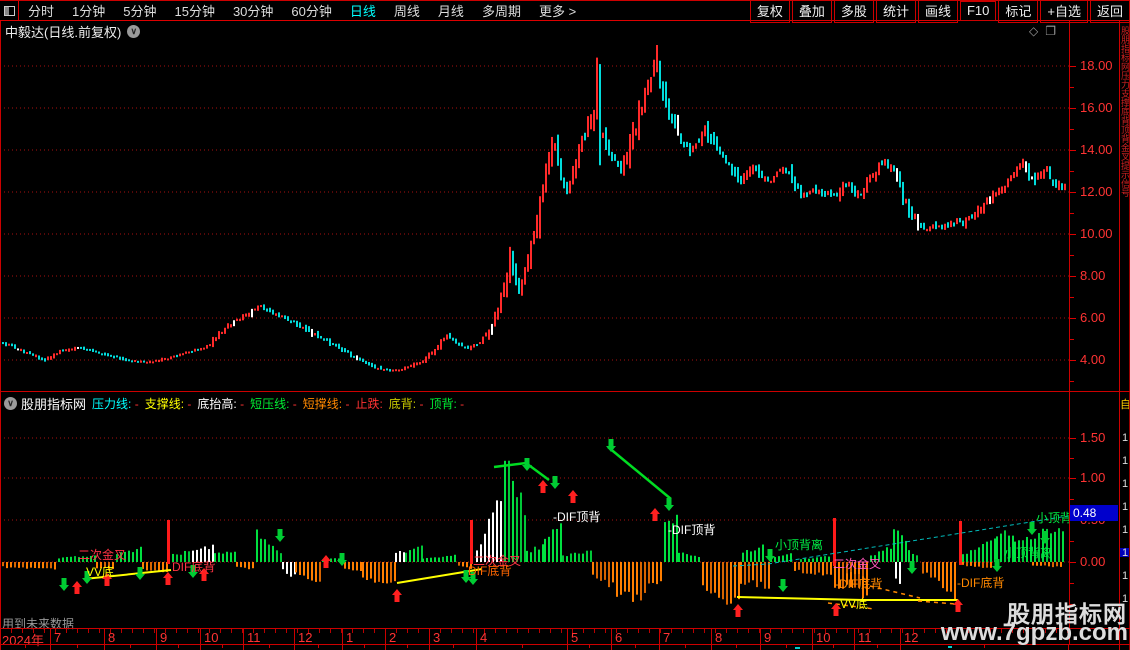 The image size is (1130, 650). I want to click on toolbar-button: 多股, so click(853, 11).